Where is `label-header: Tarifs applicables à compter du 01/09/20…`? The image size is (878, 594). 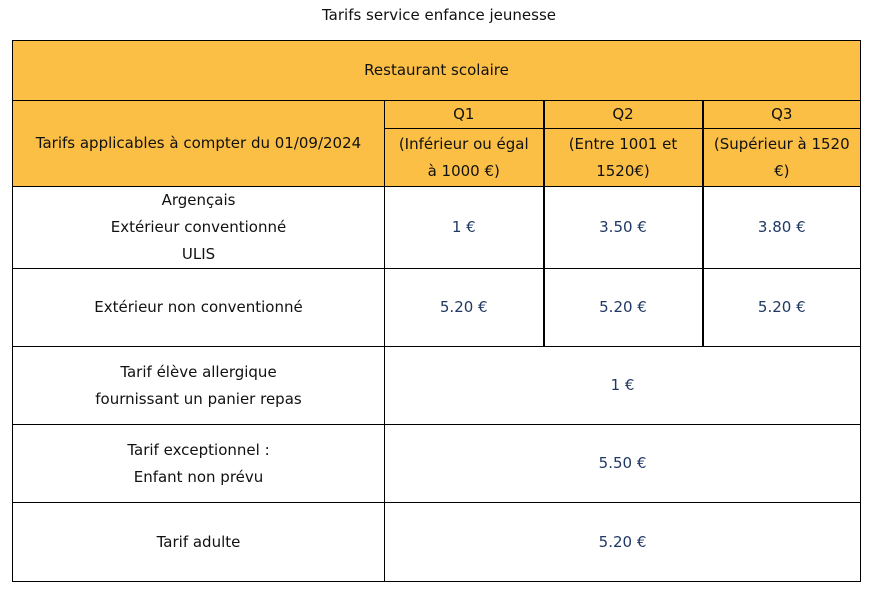
label-header: Tarifs applicables à compter du 01/09/20… is located at coordinates (198, 143).